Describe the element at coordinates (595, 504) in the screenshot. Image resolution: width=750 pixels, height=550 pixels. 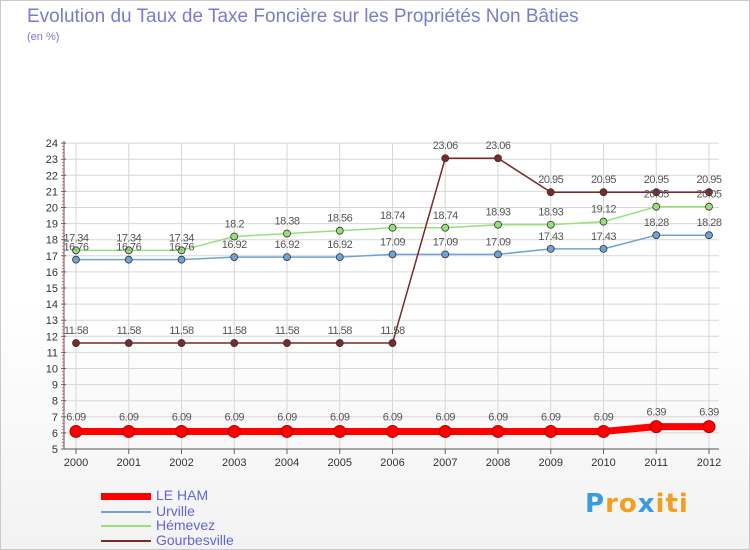
I see `logo-letter: P` at that location.